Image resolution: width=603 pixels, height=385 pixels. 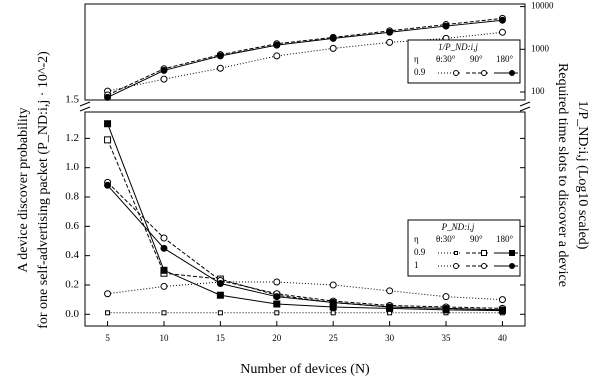 What do you see at coordinates (390, 338) in the screenshot?
I see `x-tick-label: 30` at bounding box center [390, 338].